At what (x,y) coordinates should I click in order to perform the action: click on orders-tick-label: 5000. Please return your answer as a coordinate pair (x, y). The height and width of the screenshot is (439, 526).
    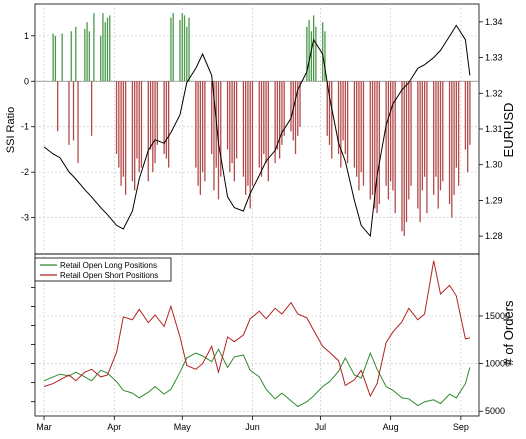
    Looking at the image, I should click on (495, 411).